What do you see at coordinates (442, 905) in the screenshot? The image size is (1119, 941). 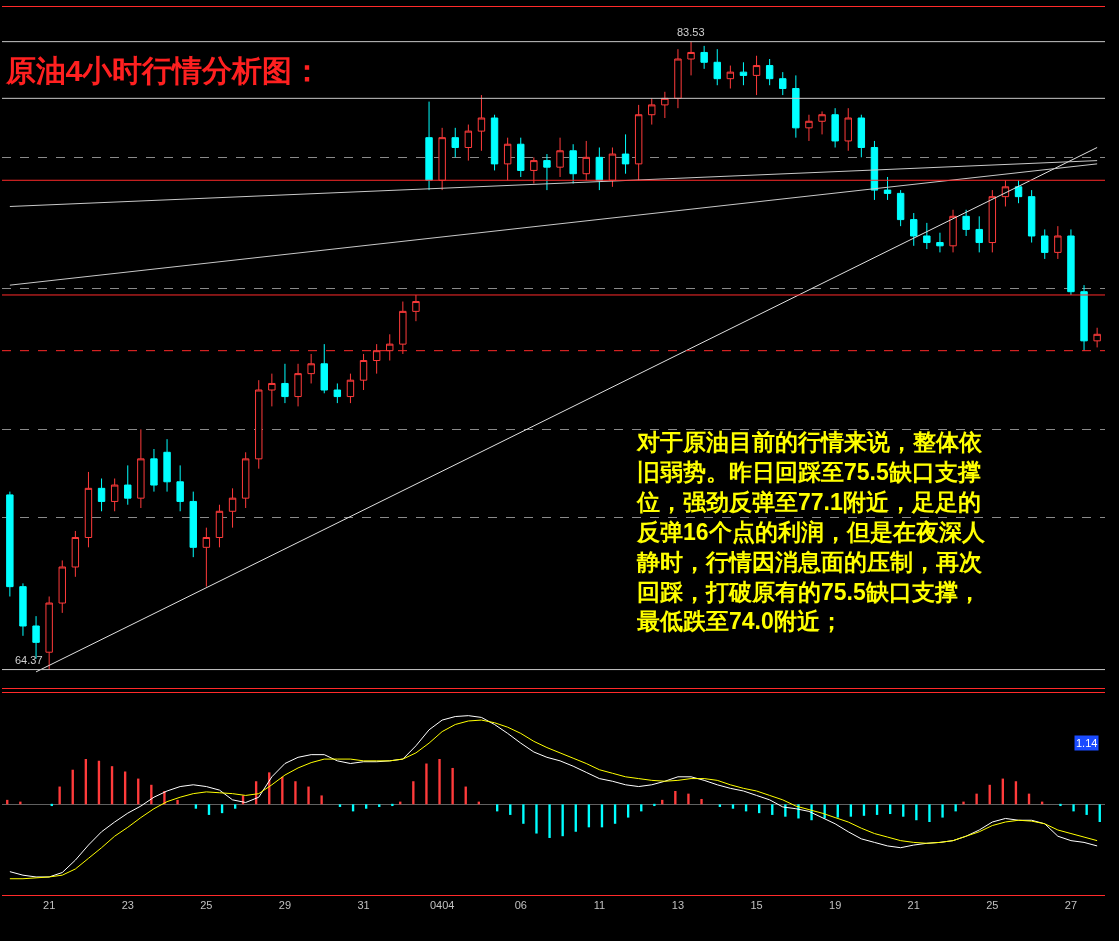 I see `x-tick-label: 0404` at bounding box center [442, 905].